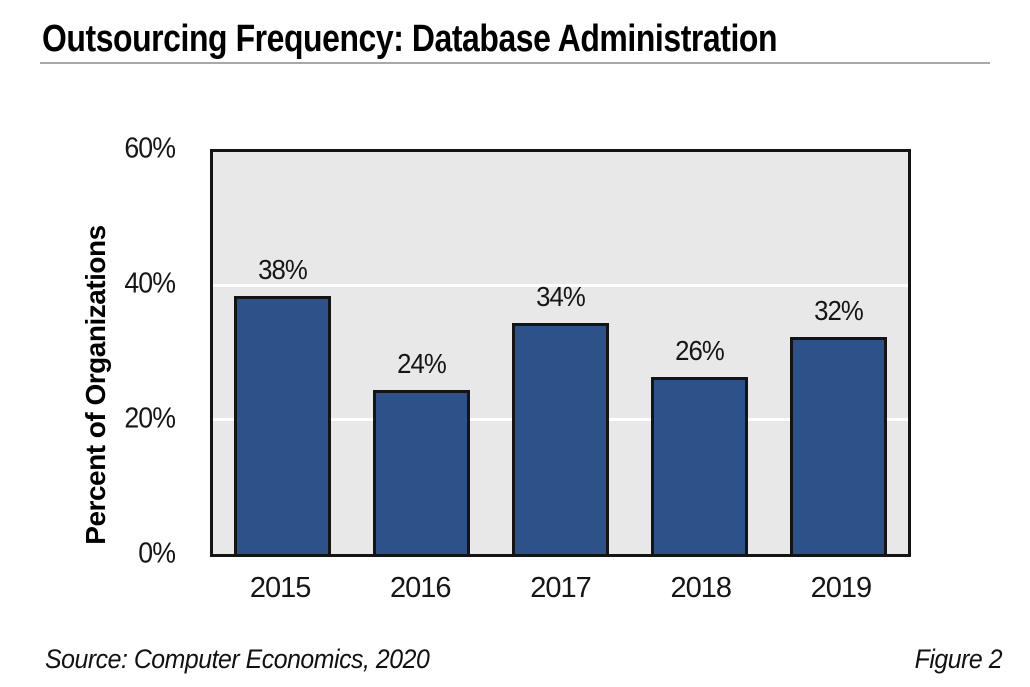  Describe the element at coordinates (237, 659) in the screenshot. I see `source-note: Source: Computer Economics, 2020` at that location.